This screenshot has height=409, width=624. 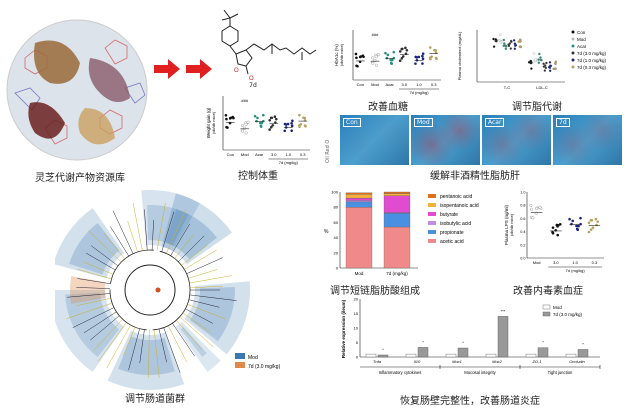 What do you see at coordinates (328, 151) in the screenshot?
I see `histology-ylabel: Oil Red O` at bounding box center [328, 151].